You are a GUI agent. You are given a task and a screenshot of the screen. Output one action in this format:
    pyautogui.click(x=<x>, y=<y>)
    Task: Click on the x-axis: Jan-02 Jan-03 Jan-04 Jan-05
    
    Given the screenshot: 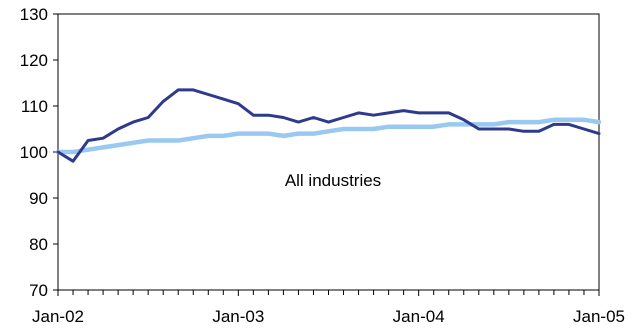 What is the action you would take?
    pyautogui.click(x=328, y=308)
    